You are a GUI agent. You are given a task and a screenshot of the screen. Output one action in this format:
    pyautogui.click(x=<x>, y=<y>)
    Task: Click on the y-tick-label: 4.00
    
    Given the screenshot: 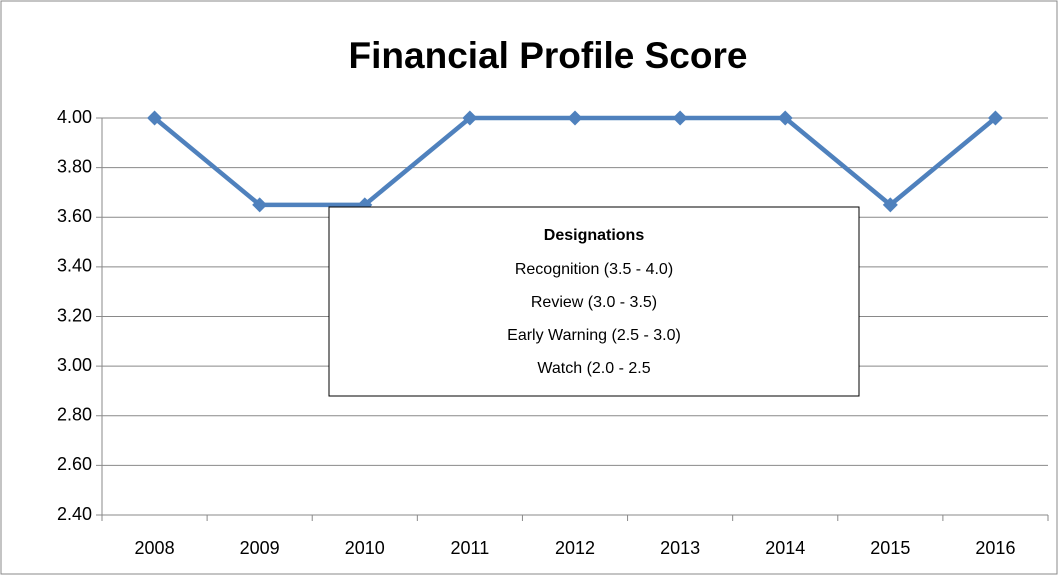 What is the action you would take?
    pyautogui.click(x=74, y=117)
    